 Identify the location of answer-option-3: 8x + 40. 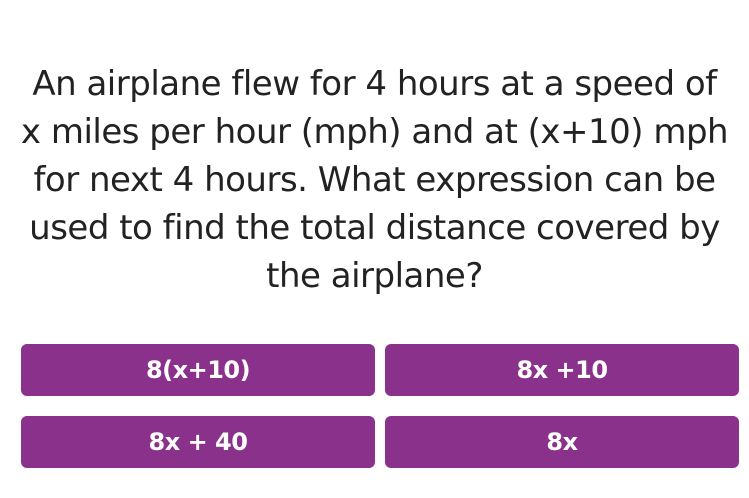
(198, 442).